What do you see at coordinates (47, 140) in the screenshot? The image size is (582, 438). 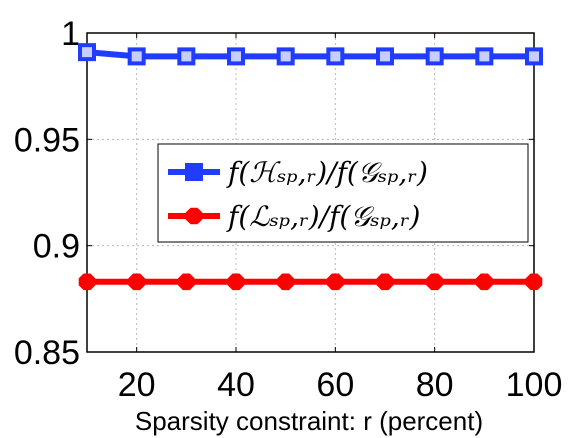 I see `y-tick-label: 0.95` at bounding box center [47, 140].